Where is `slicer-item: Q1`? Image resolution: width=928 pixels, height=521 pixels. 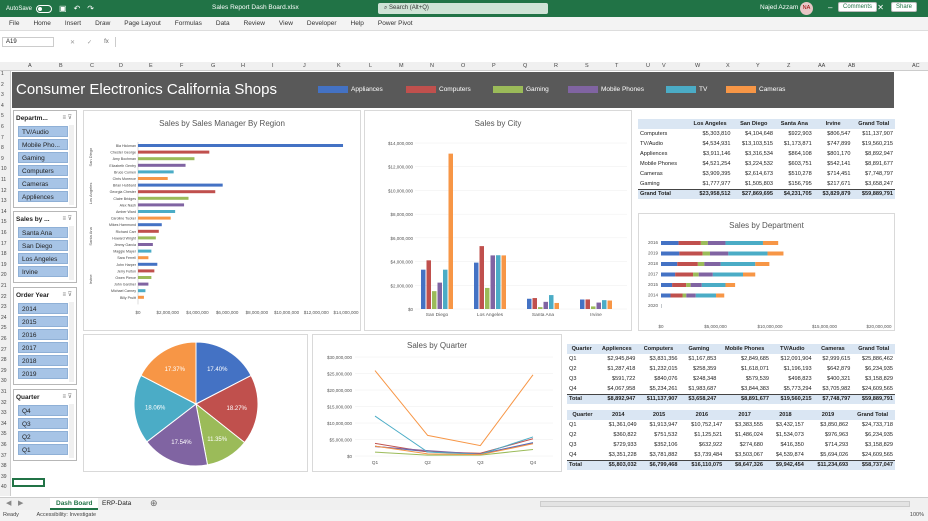
slicer-item: Q1 is located at coordinates (43, 449).